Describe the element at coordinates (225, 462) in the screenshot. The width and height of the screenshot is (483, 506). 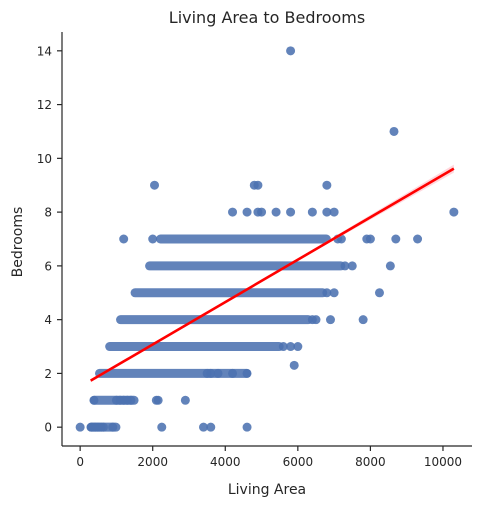
I see `x-tick-label: 4000` at that location.